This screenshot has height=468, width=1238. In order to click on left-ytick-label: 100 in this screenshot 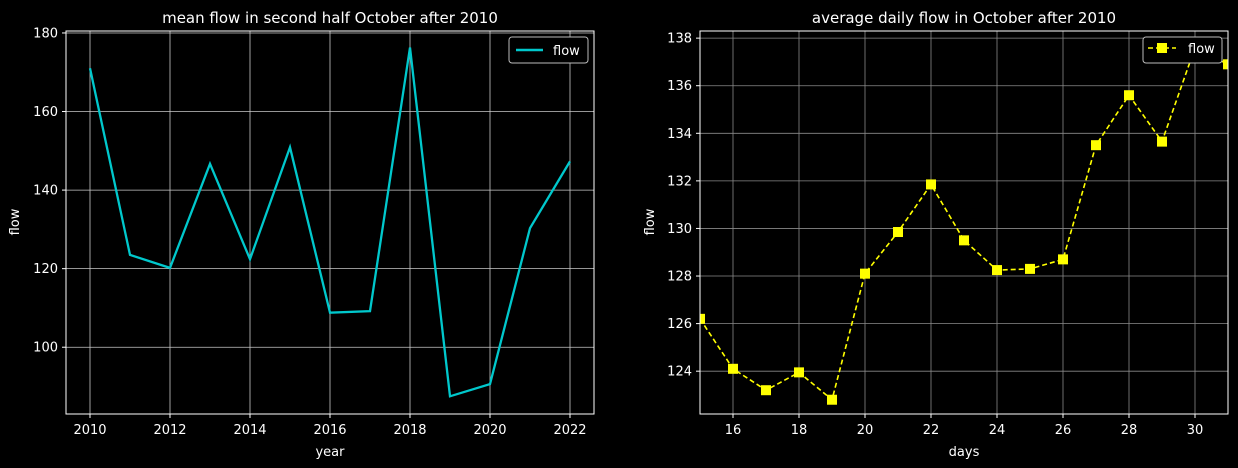, I will do `click(45, 348)`.